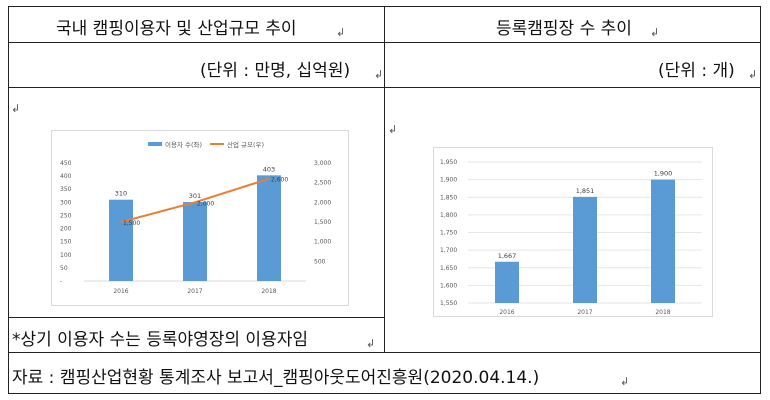  I want to click on y-right-tick: 500, so click(320, 261).